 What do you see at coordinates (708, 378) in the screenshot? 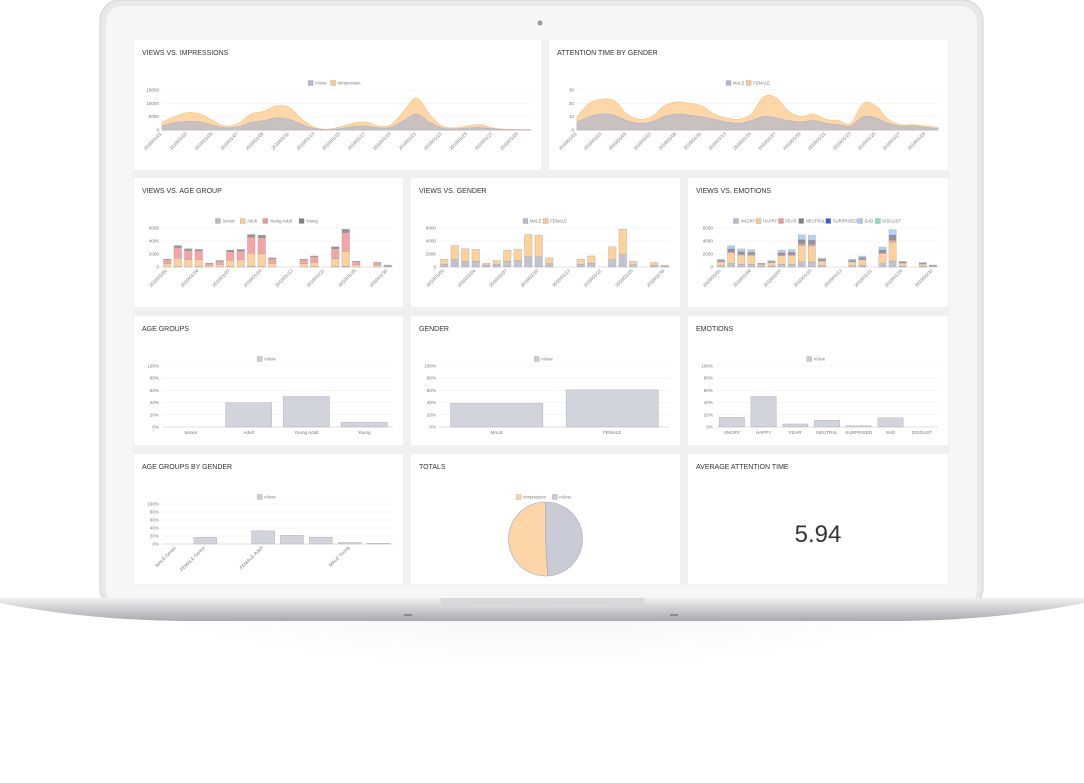
I see `y-tick-label: 80%` at bounding box center [708, 378].